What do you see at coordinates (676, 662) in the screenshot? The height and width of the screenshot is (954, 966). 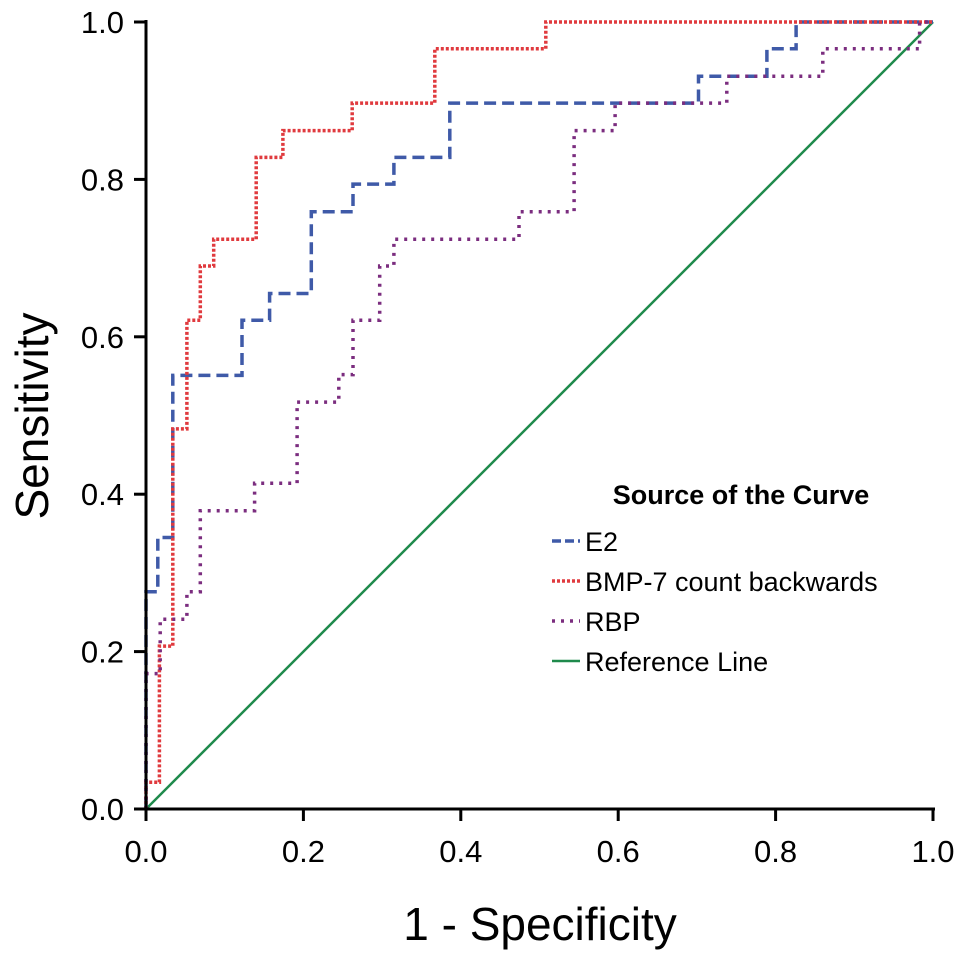 I see `legend-label: Reference Line` at bounding box center [676, 662].